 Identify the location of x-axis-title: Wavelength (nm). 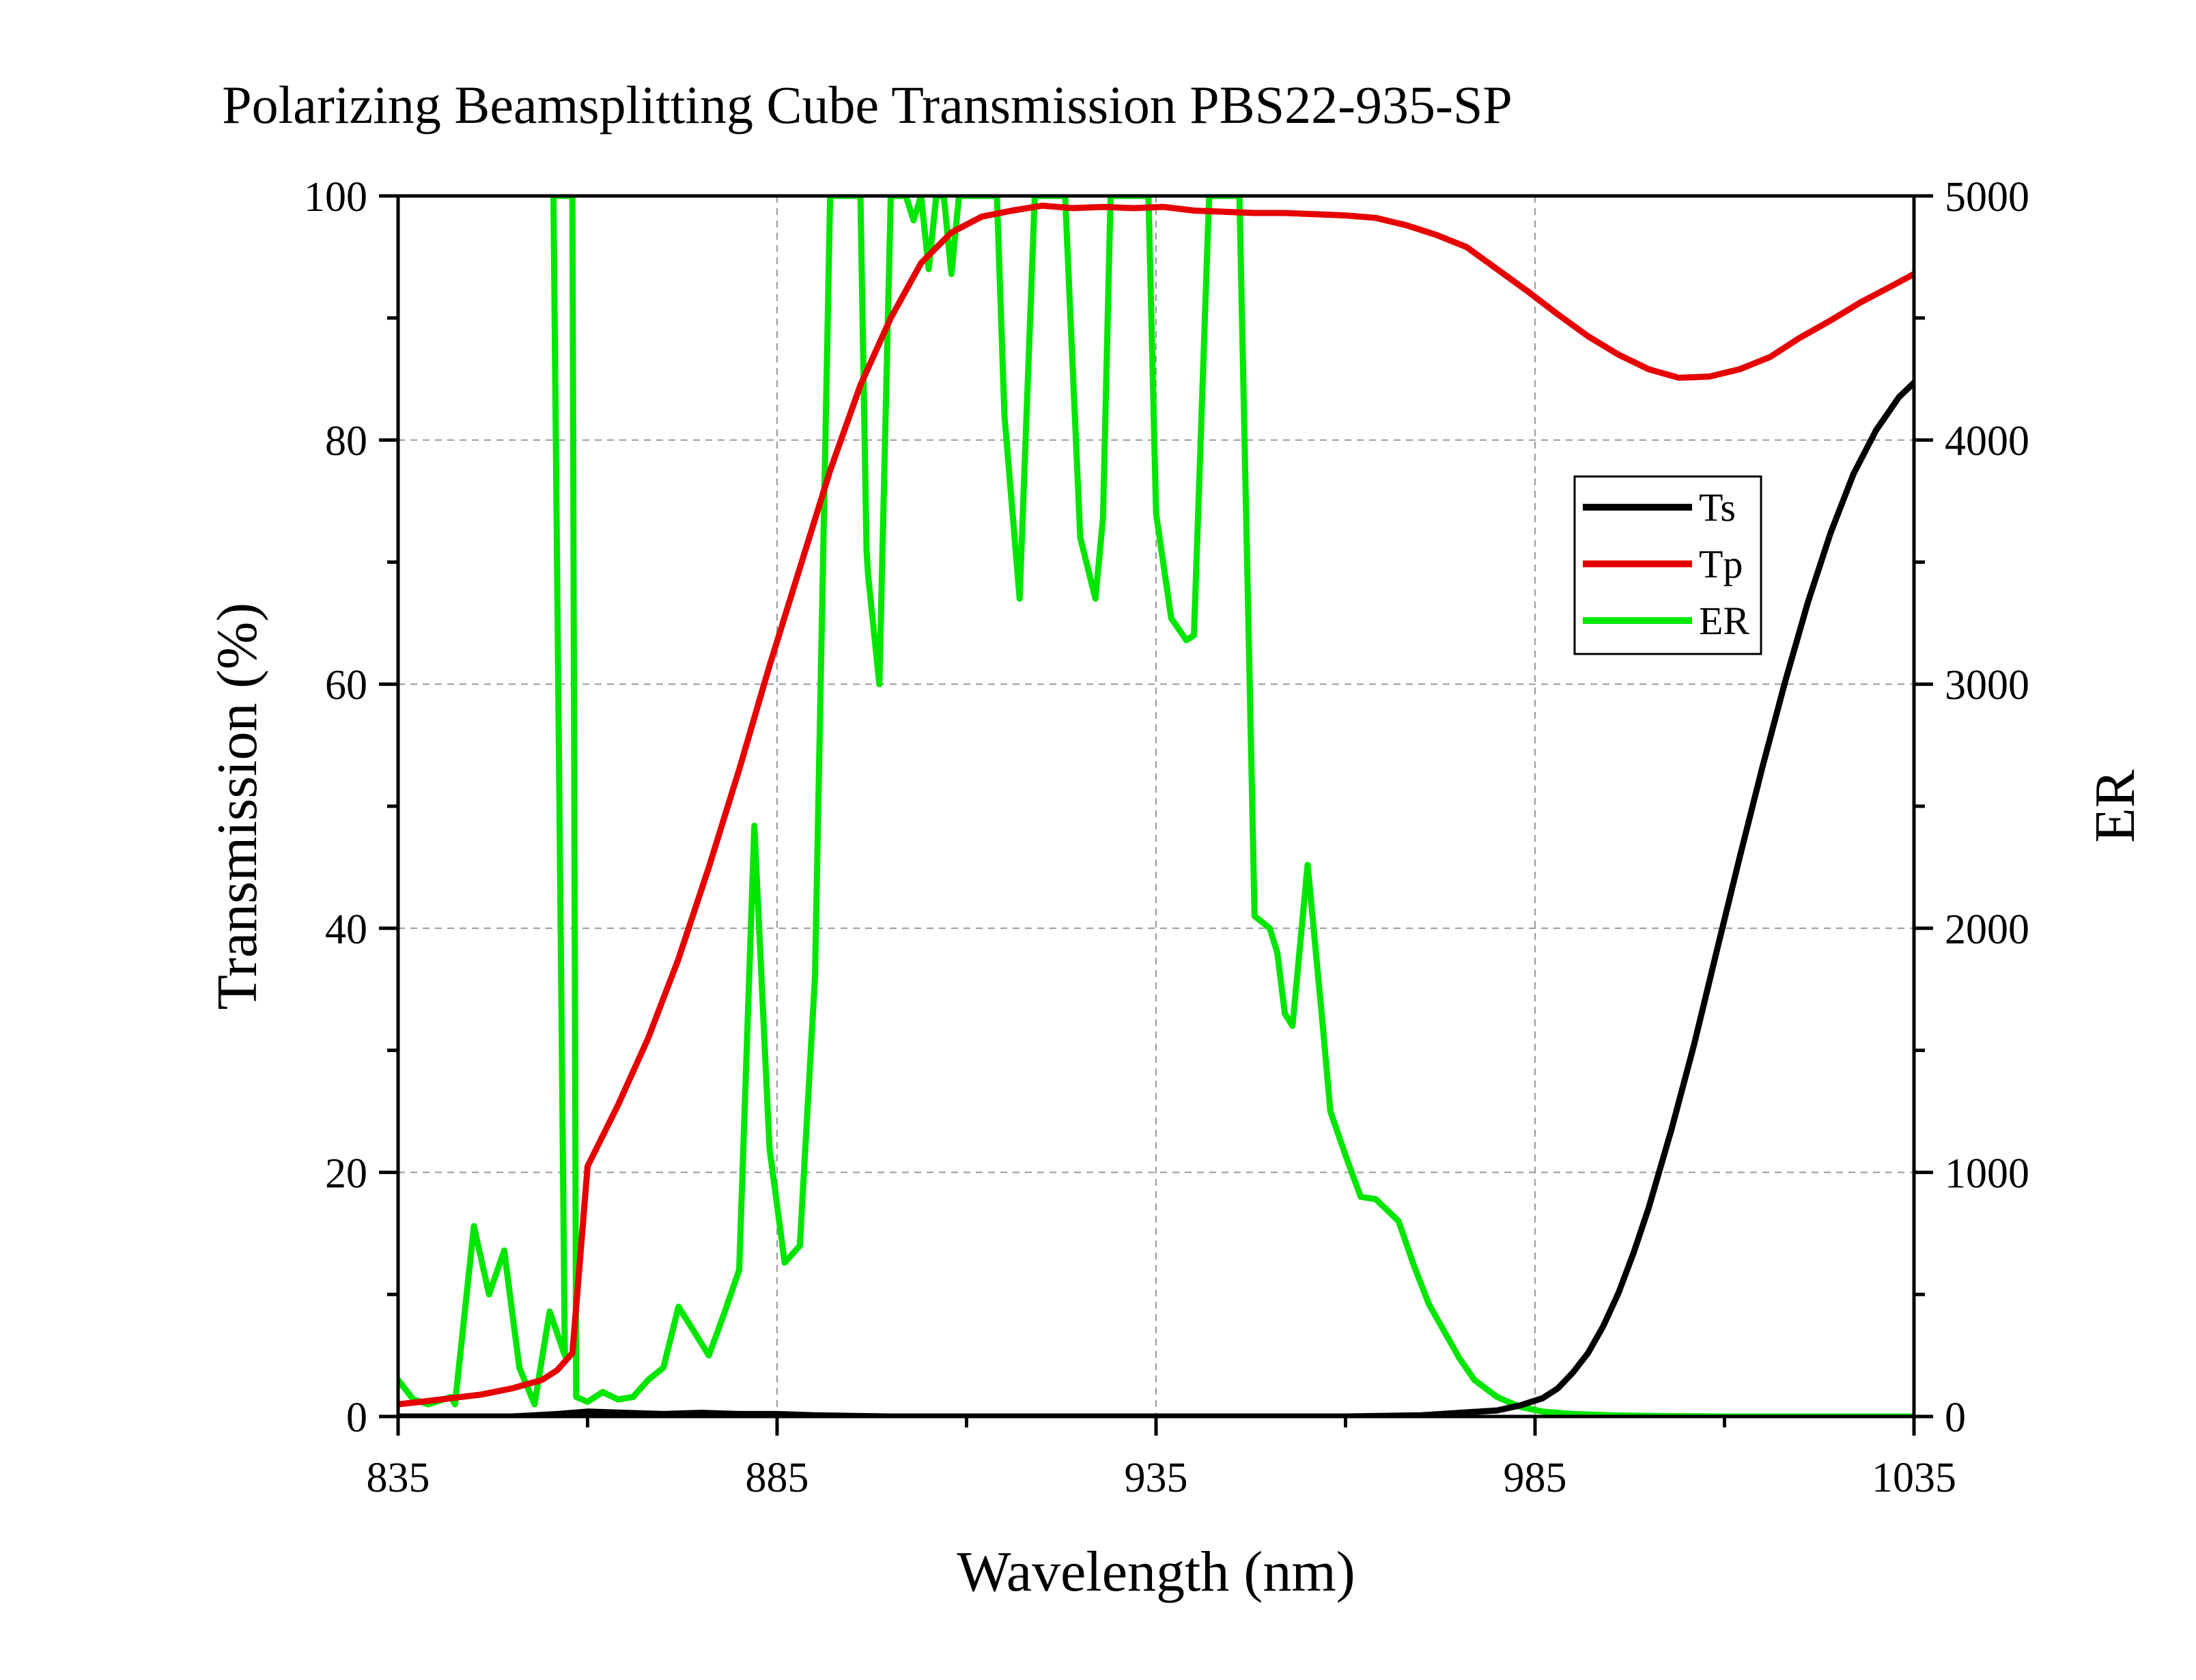
(1156, 1572).